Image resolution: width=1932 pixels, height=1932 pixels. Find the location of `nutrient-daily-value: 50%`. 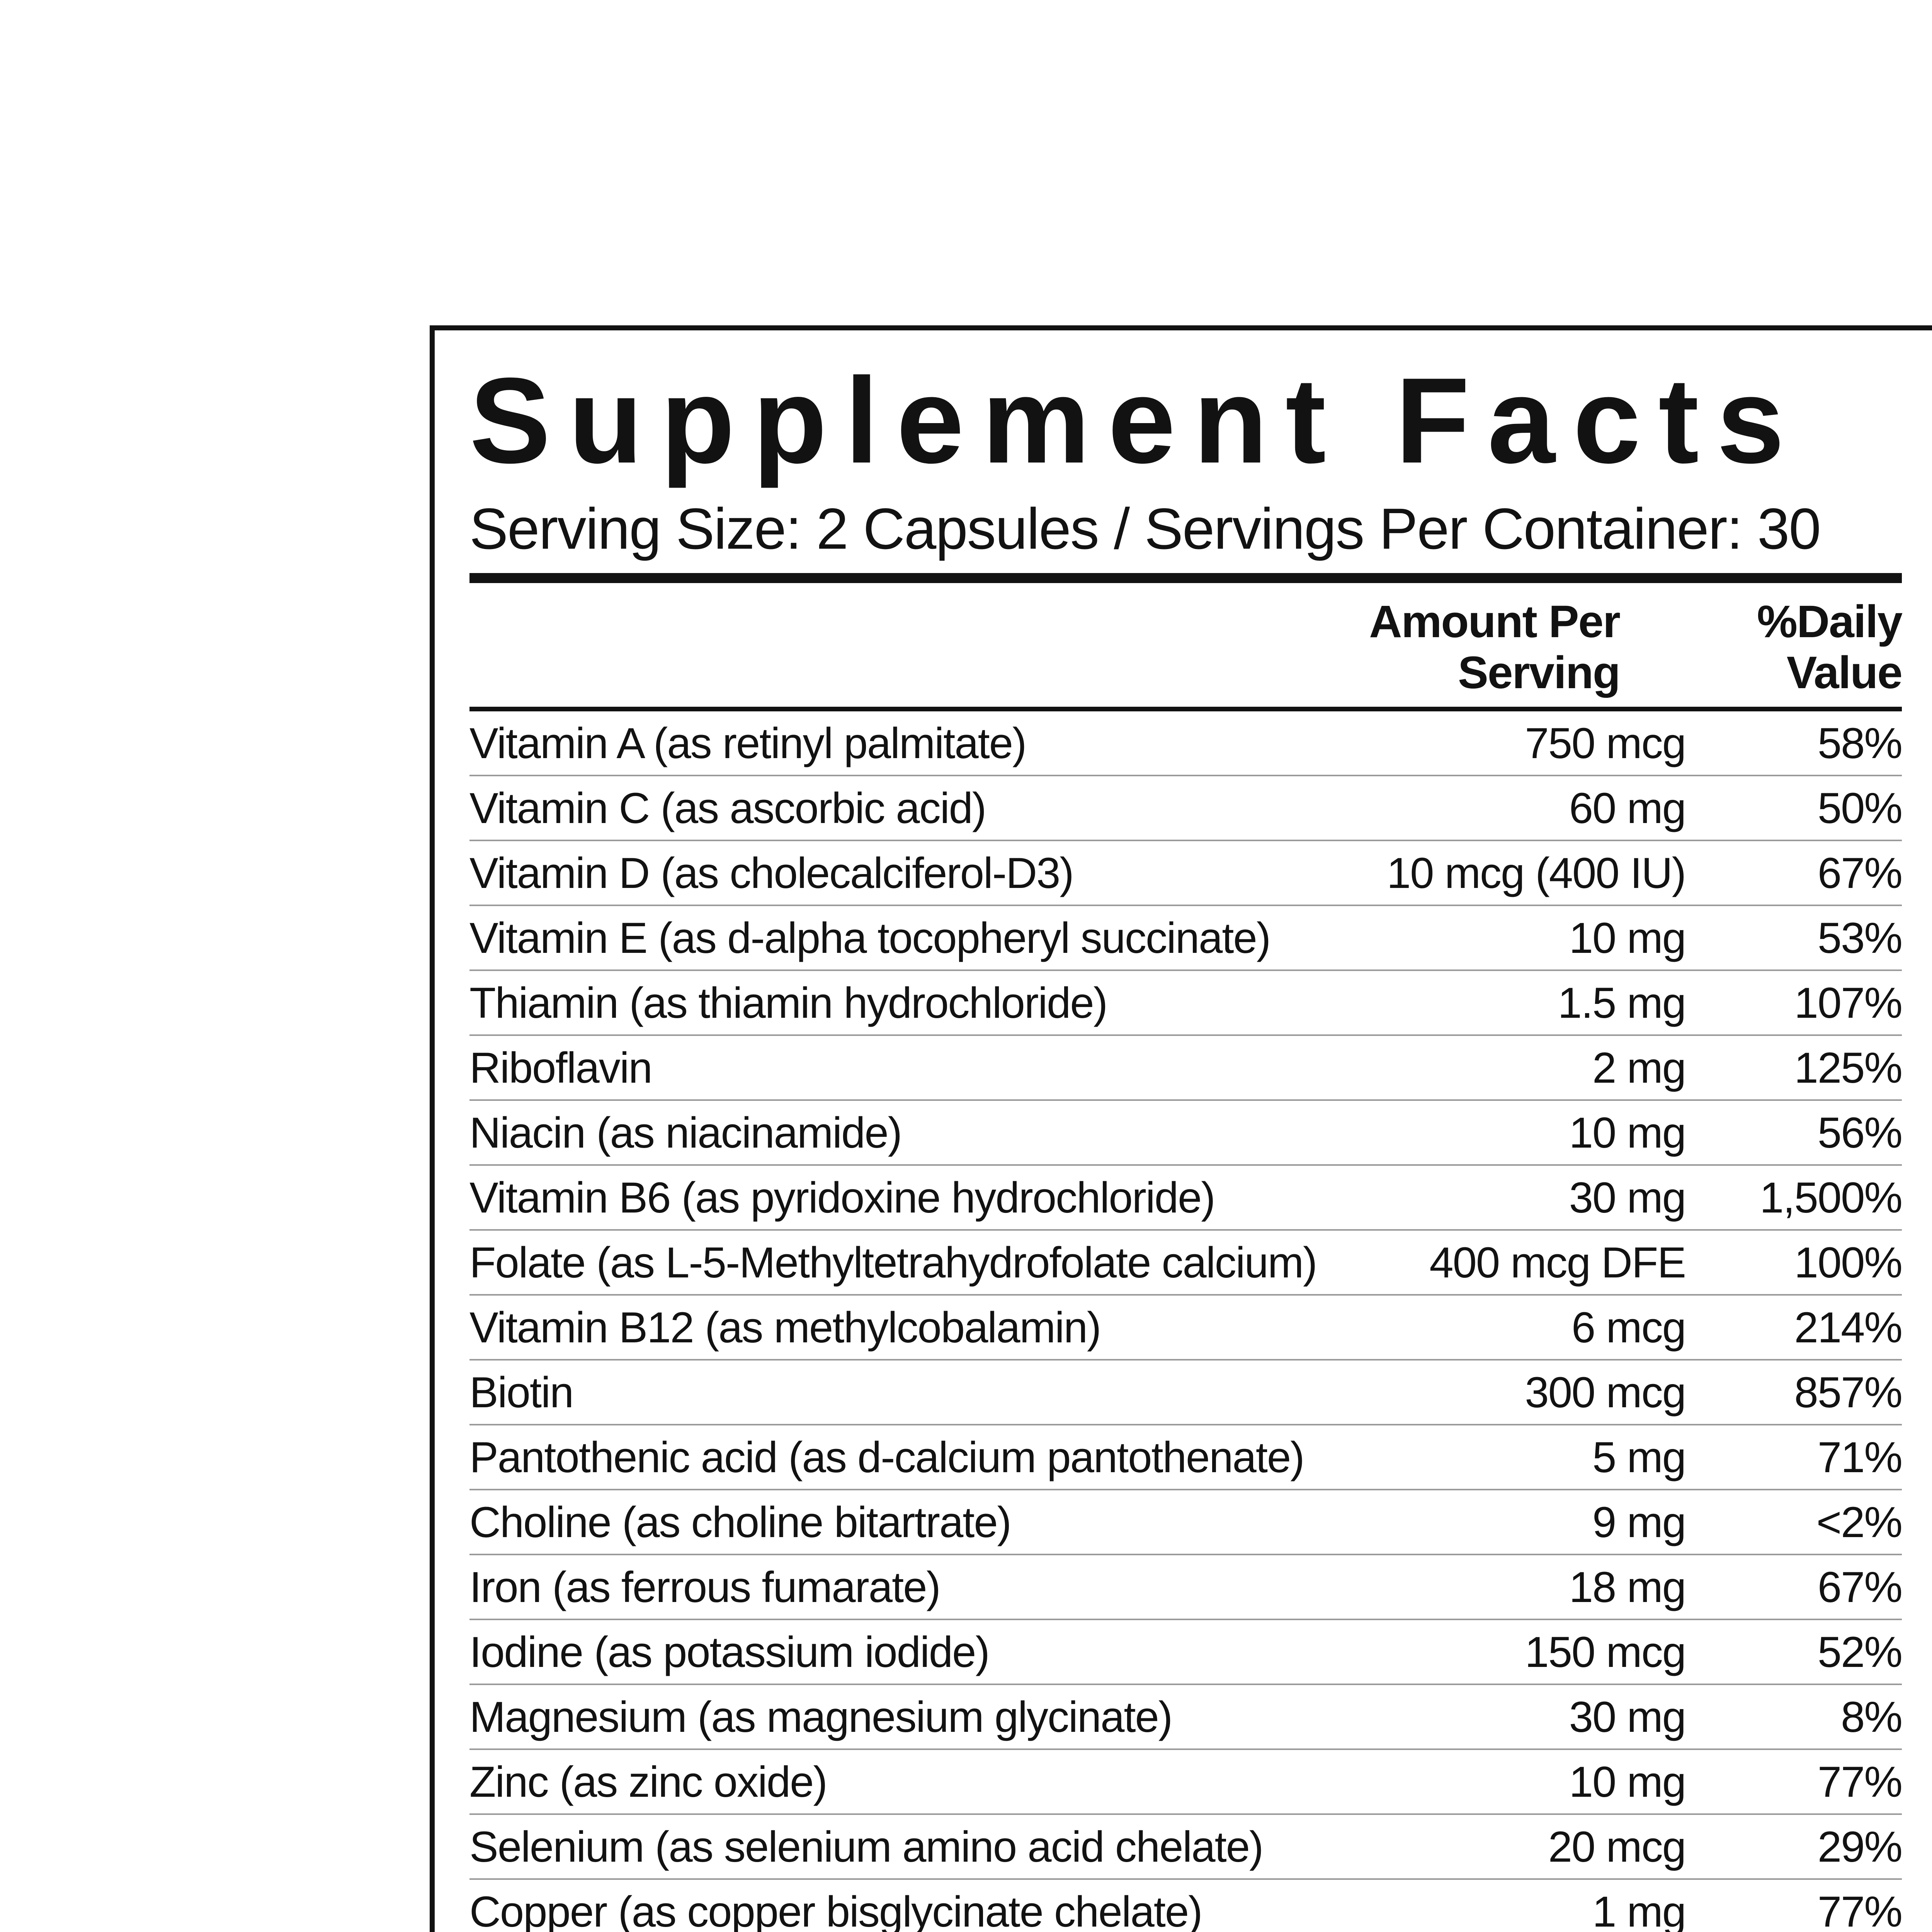

nutrient-daily-value: 50% is located at coordinates (1860, 808).